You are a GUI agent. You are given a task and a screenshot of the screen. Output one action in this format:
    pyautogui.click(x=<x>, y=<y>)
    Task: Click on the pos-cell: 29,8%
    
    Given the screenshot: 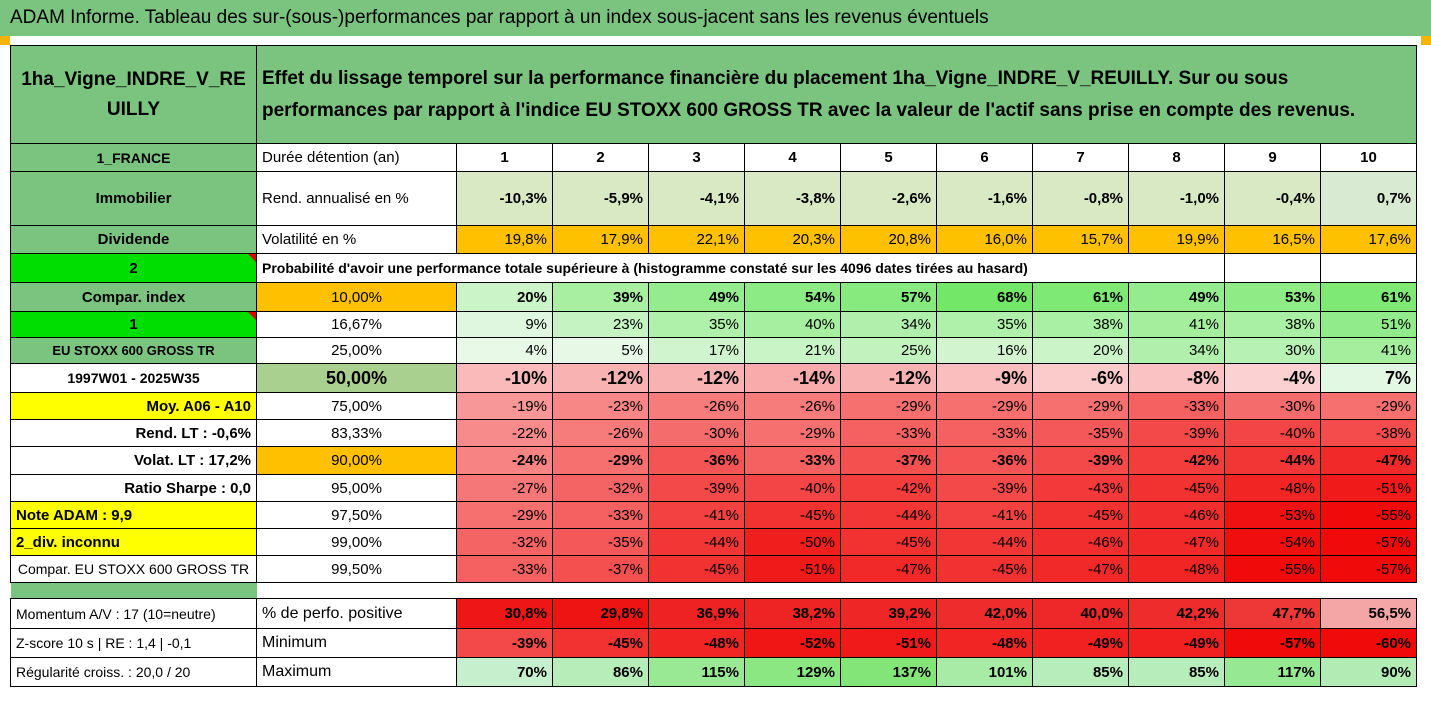 What is the action you would take?
    pyautogui.click(x=600, y=613)
    